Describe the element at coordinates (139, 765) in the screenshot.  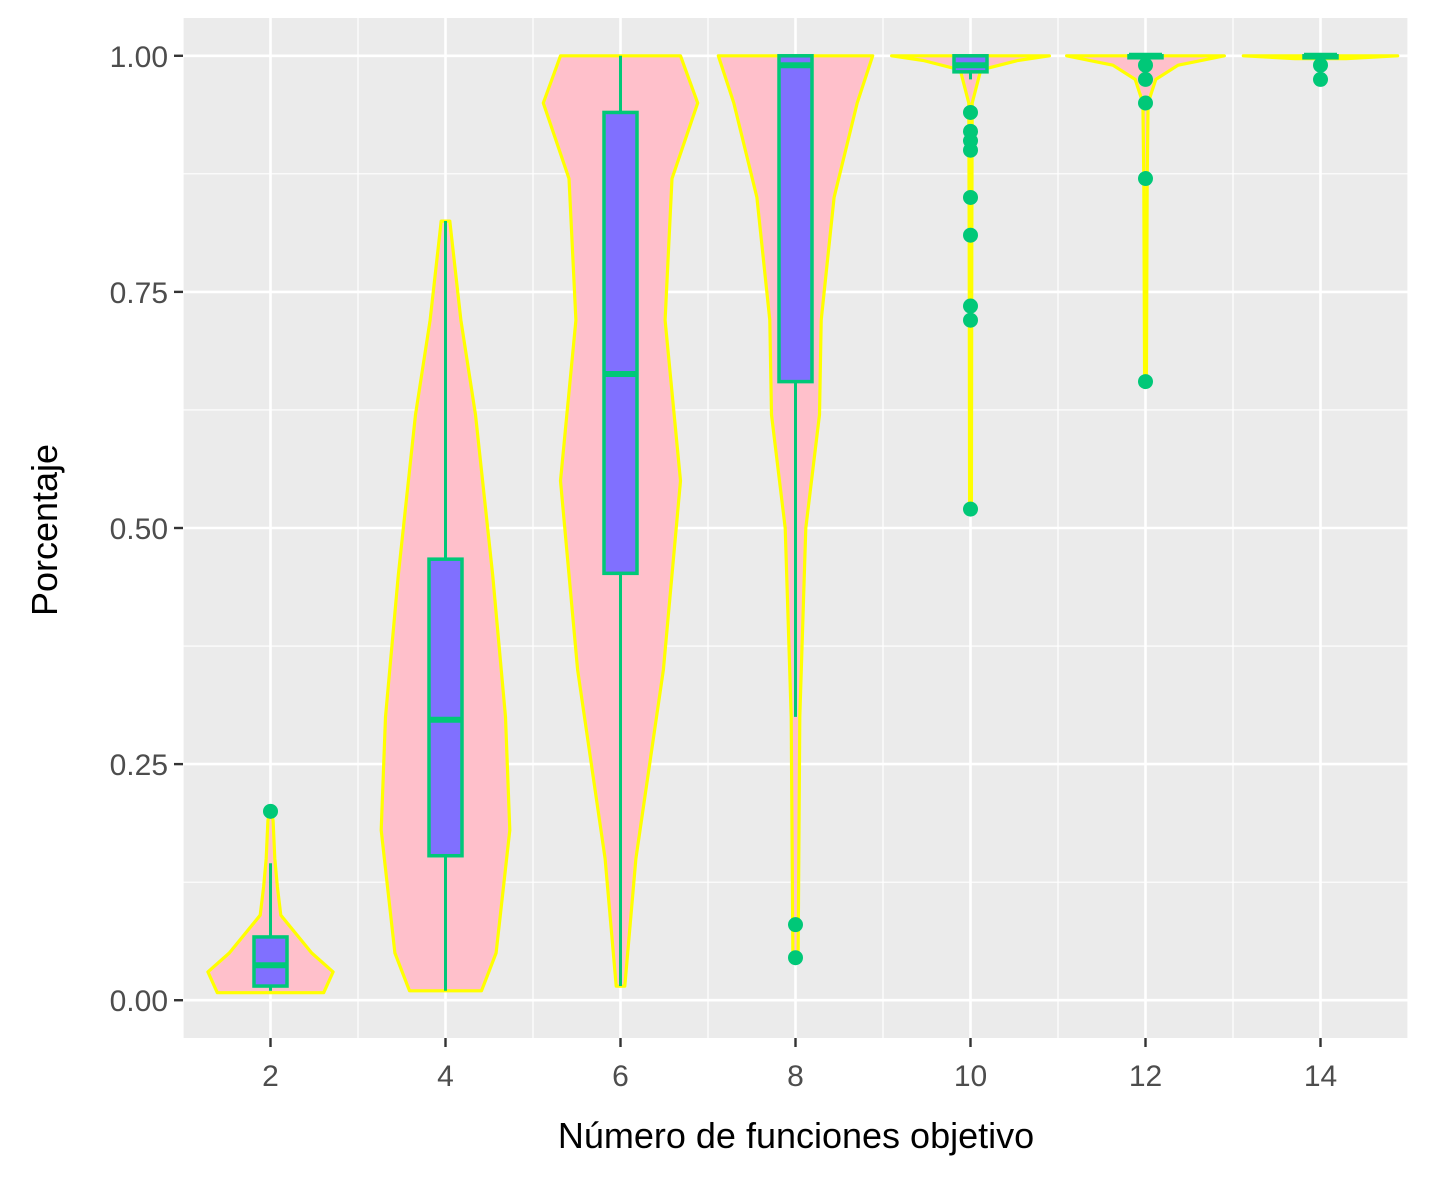
I see `y-tick-label: 0.25` at that location.